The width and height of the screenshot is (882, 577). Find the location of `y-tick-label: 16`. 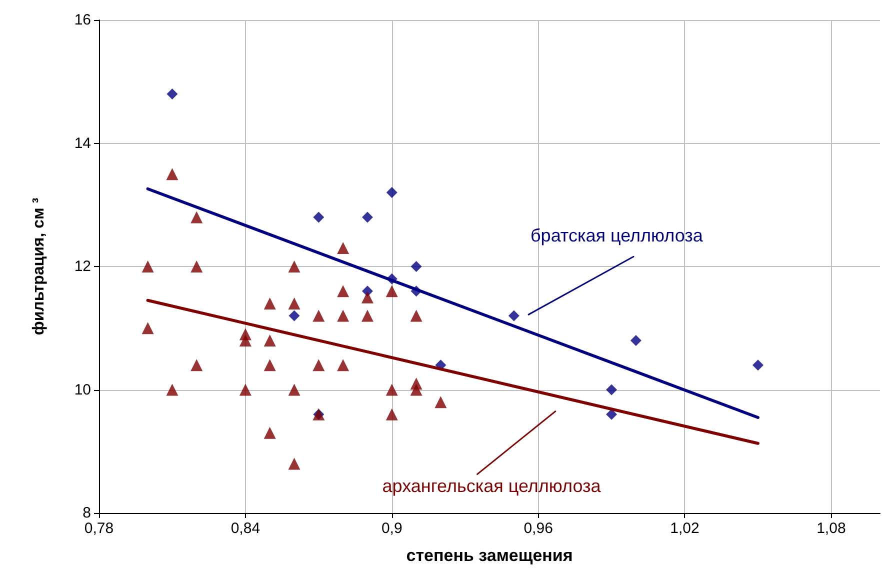

y-tick-label: 16 is located at coordinates (82, 20).